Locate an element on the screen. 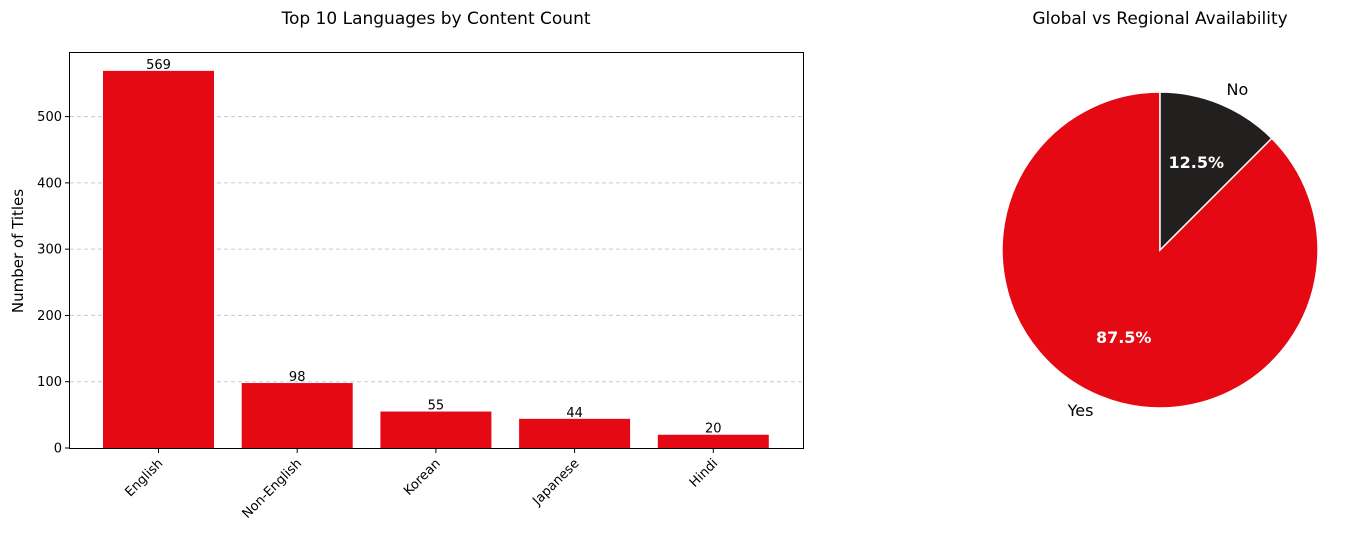  y-axis-label: Number of Titles is located at coordinates (18, 251).